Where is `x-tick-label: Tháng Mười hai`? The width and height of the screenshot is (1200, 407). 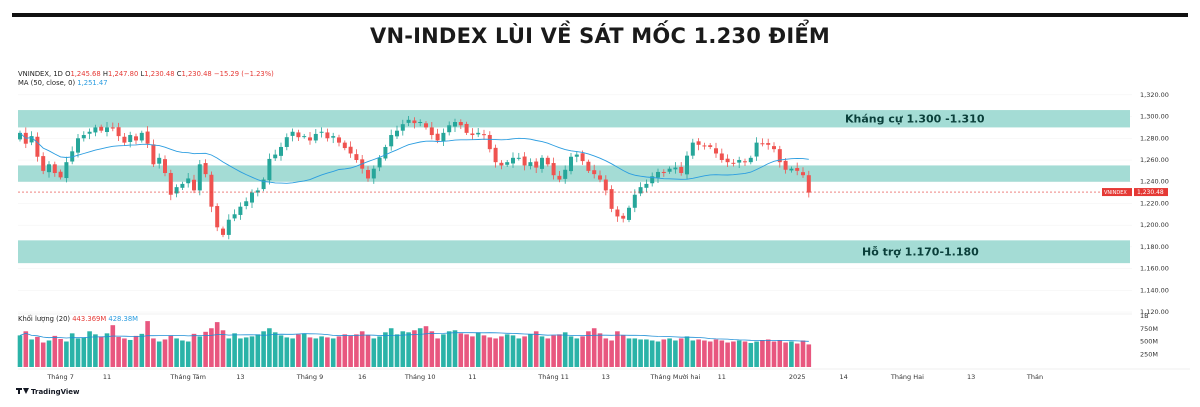 x-tick-label: Tháng Mười hai is located at coordinates (674, 377).